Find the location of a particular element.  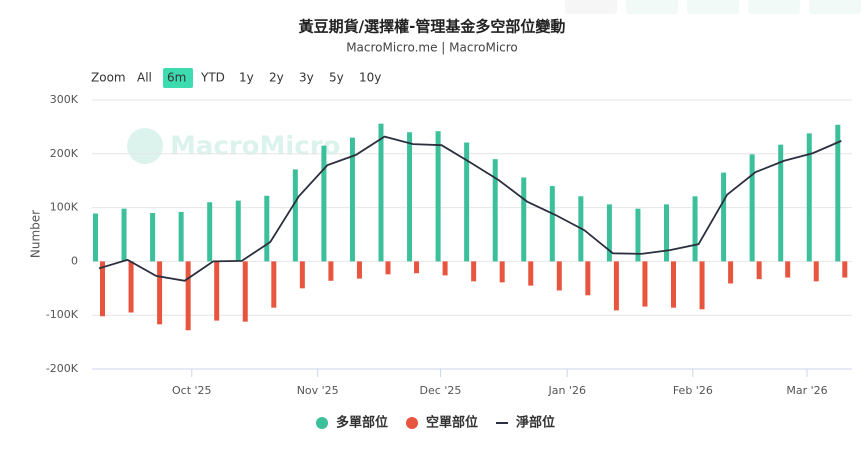

range-button-bg is located at coordinates (178, 78).